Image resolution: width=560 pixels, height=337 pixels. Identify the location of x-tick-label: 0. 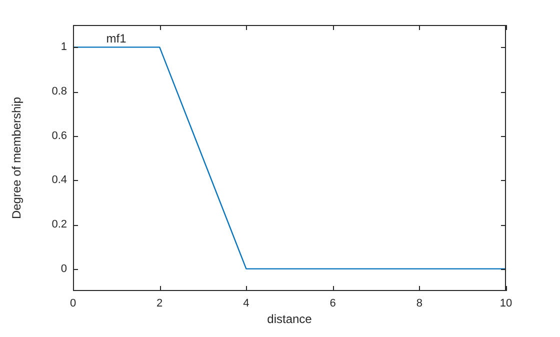
(73, 304).